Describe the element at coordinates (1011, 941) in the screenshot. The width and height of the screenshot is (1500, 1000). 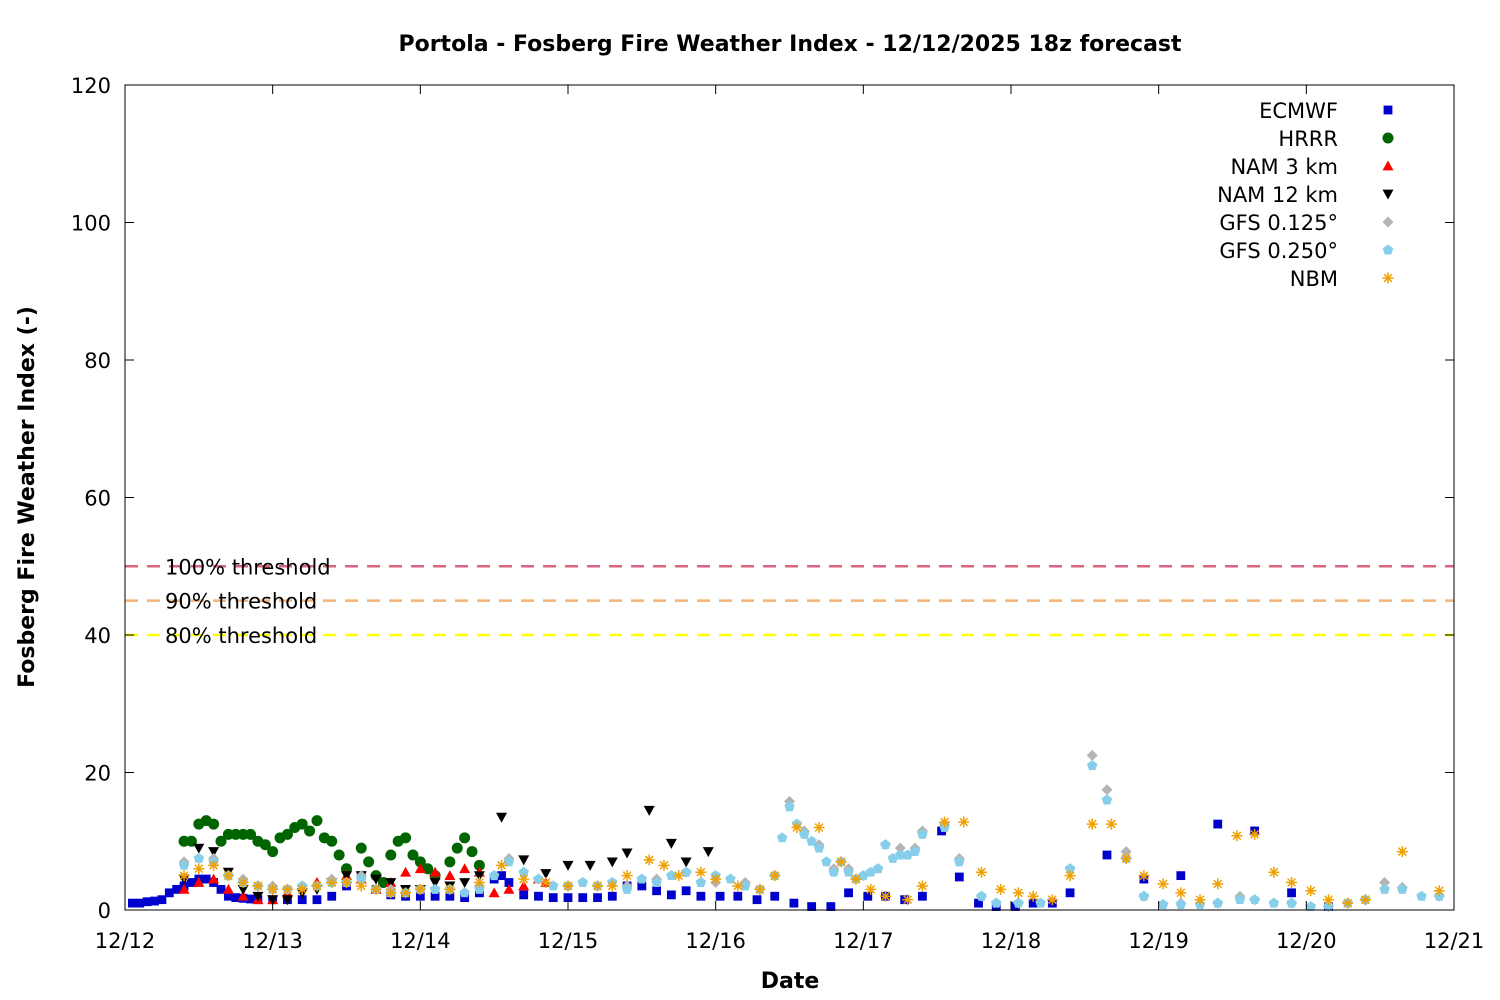
I see `x-tick-label: 12/18` at that location.